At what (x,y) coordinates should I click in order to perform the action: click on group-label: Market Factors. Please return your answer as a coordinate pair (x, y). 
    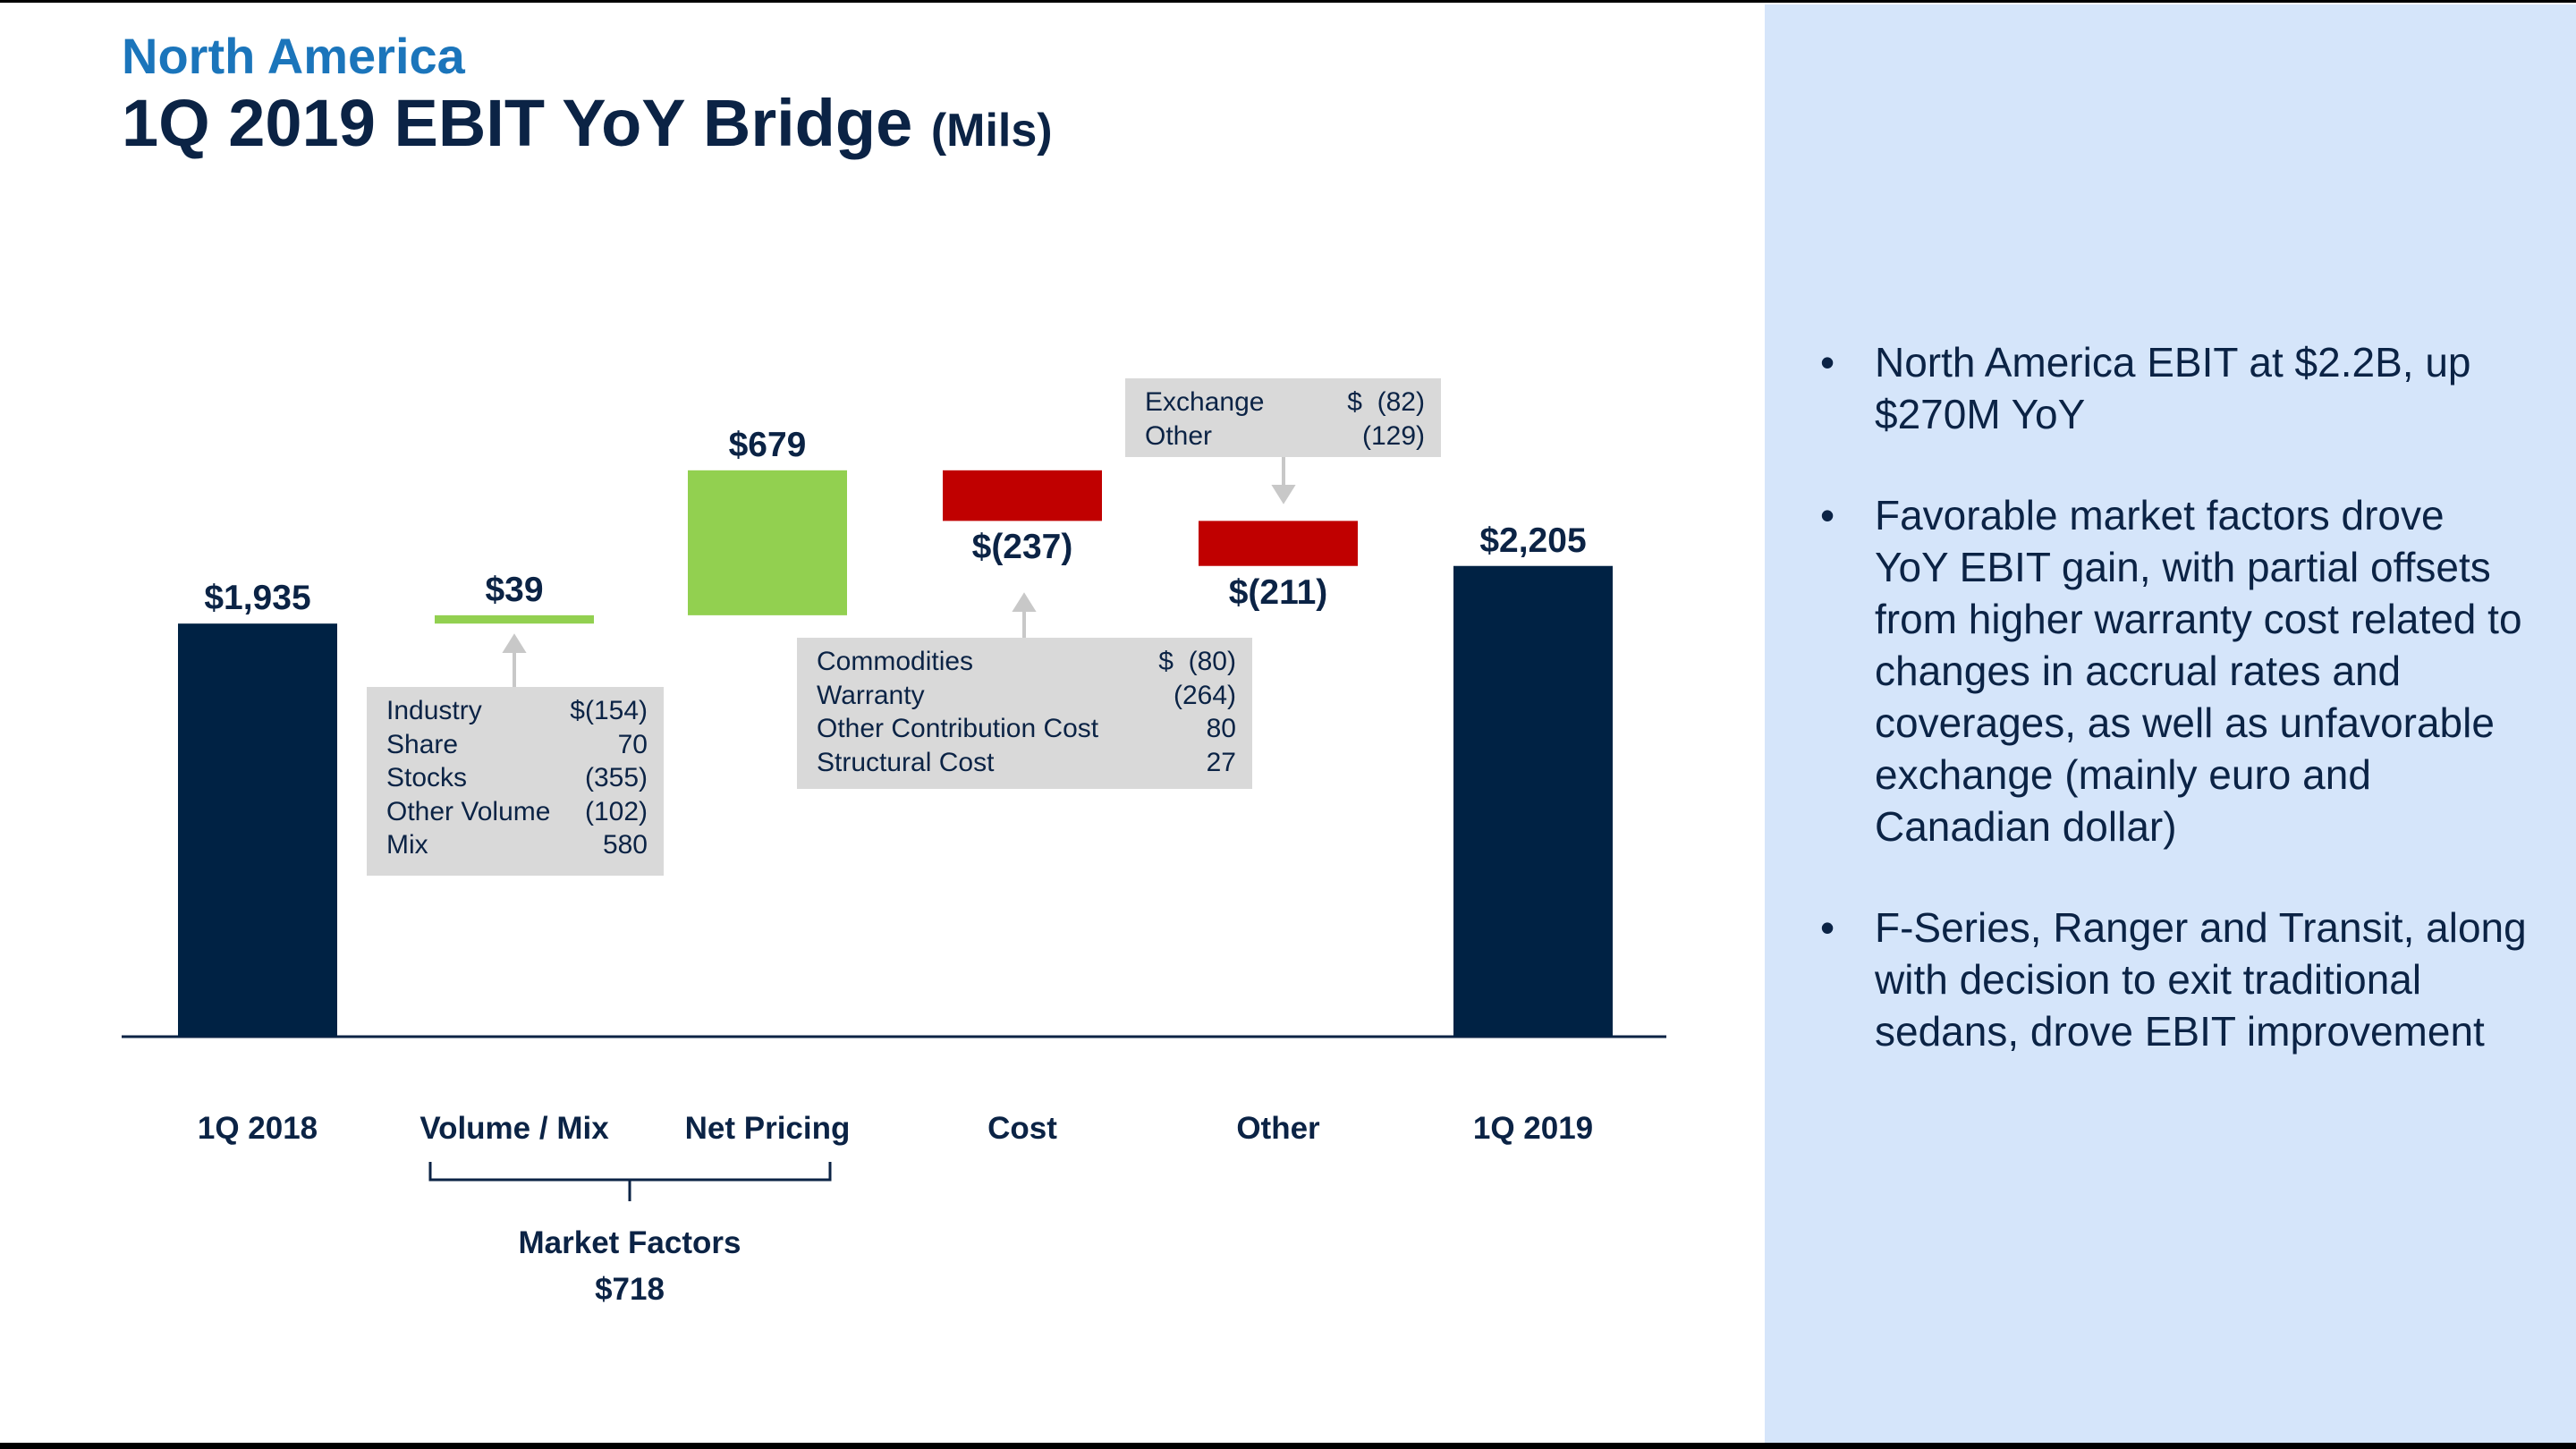
    Looking at the image, I should click on (629, 1242).